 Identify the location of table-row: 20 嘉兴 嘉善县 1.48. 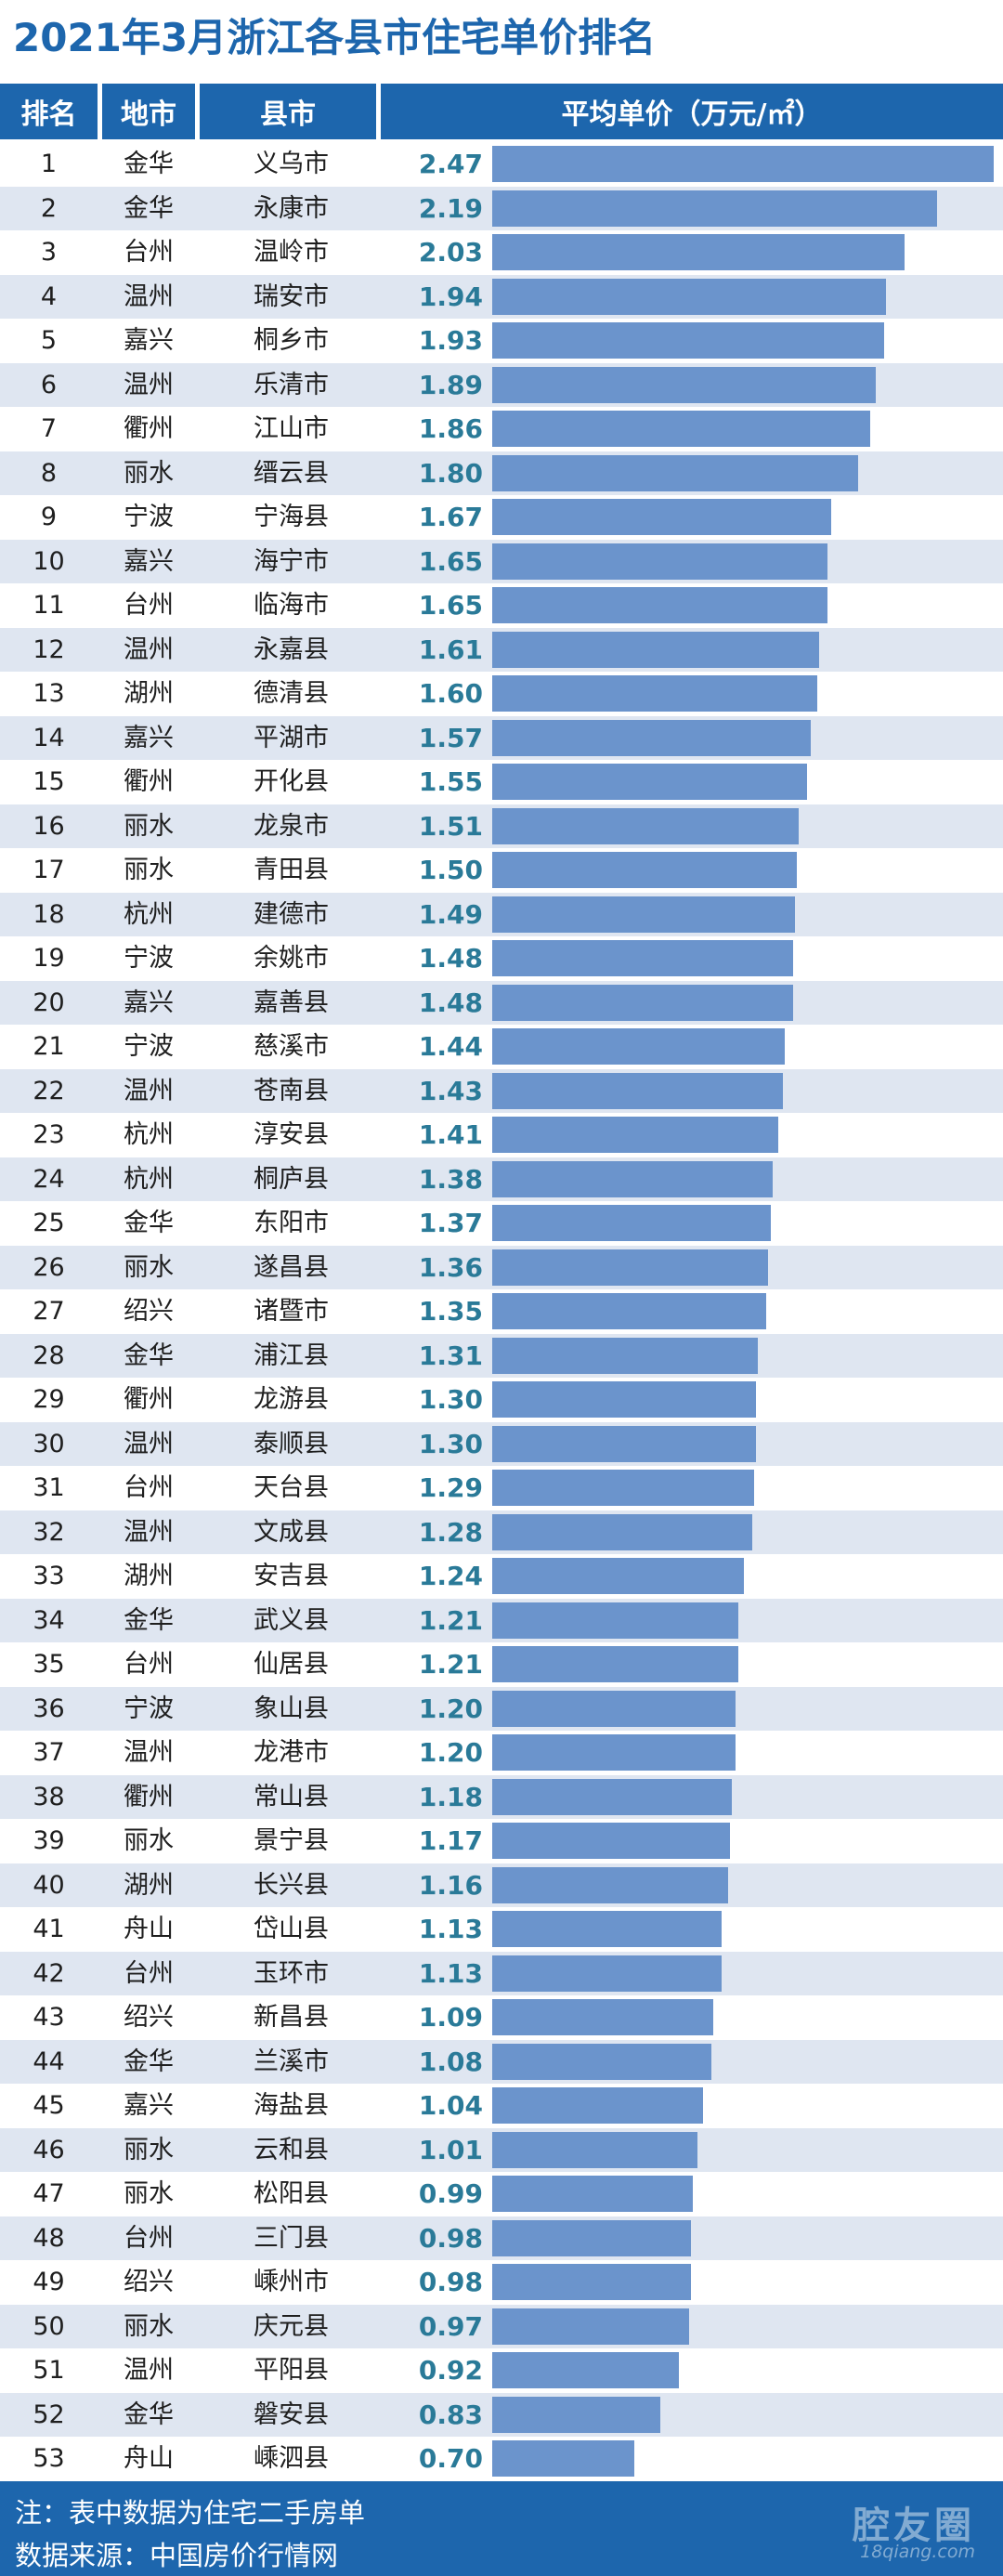
(501, 1002).